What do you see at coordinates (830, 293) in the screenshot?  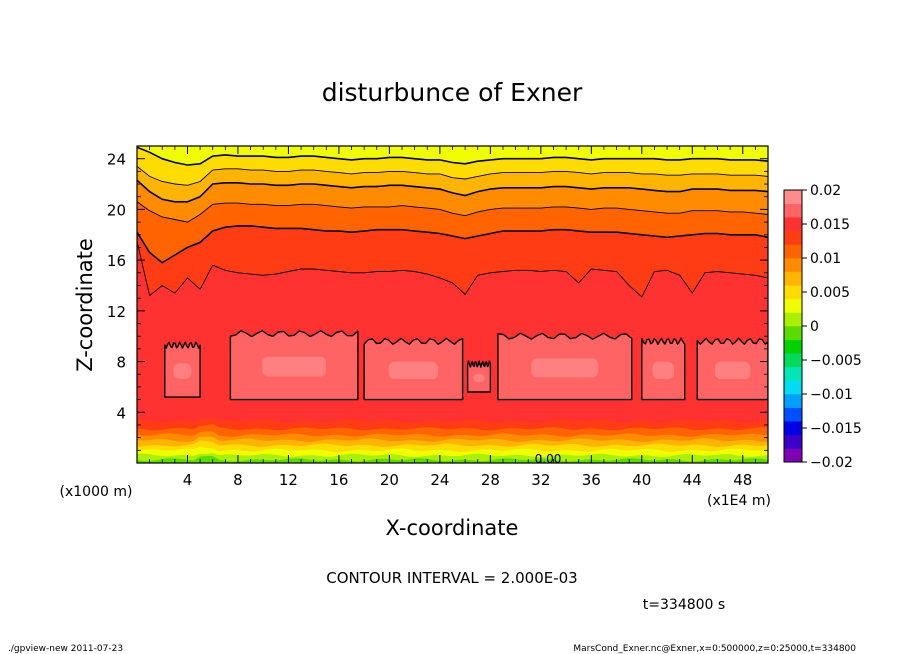 I see `colorbar-label-3: 0.005` at bounding box center [830, 293].